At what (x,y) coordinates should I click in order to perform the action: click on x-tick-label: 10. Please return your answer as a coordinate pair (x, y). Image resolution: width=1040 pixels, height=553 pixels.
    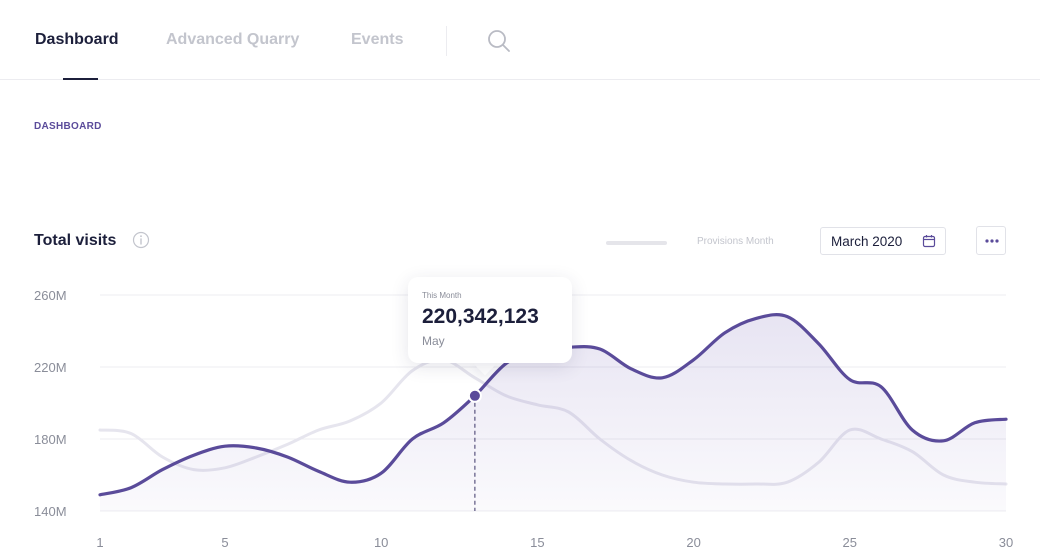
    Looking at the image, I should click on (381, 542).